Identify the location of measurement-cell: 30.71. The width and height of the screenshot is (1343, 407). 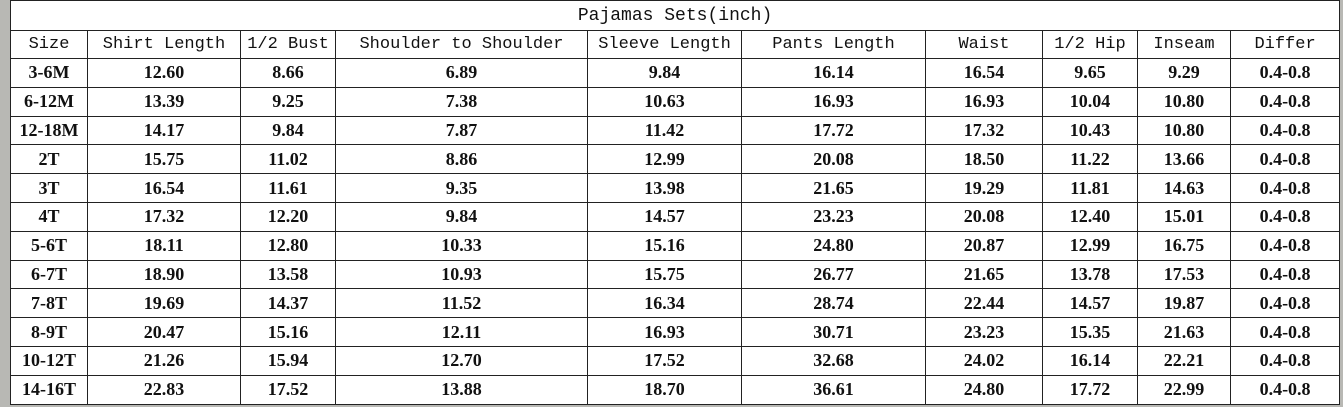
(833, 332).